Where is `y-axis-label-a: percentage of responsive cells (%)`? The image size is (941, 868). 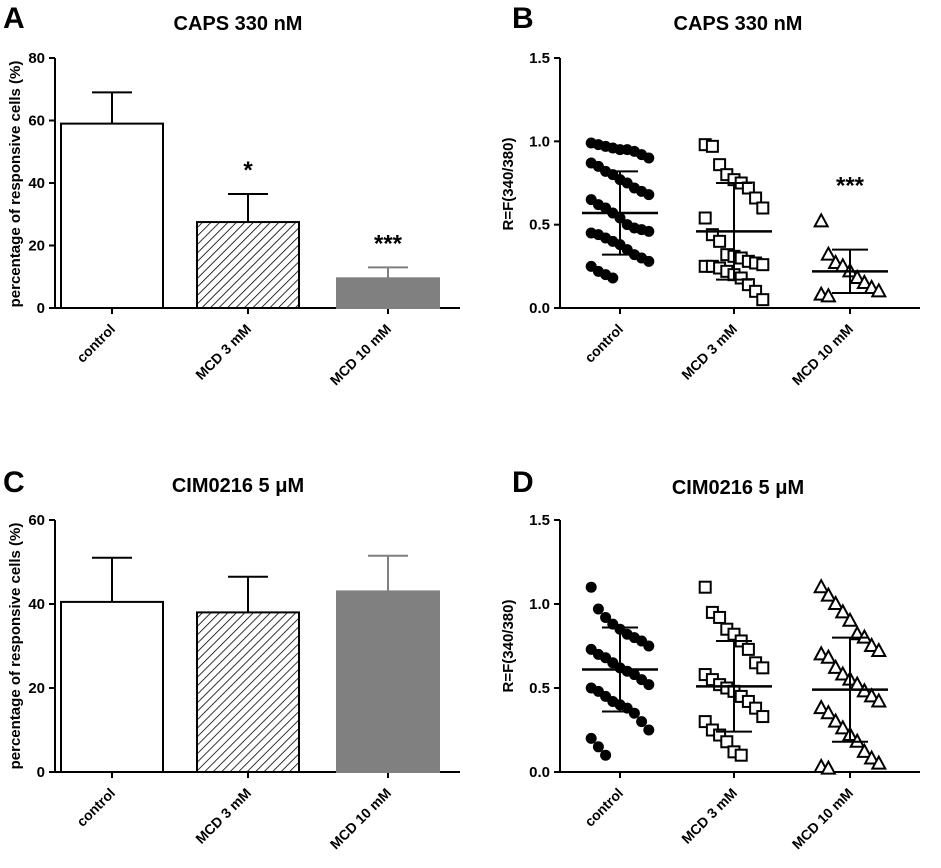 y-axis-label-a: percentage of responsive cells (%) is located at coordinates (15, 184).